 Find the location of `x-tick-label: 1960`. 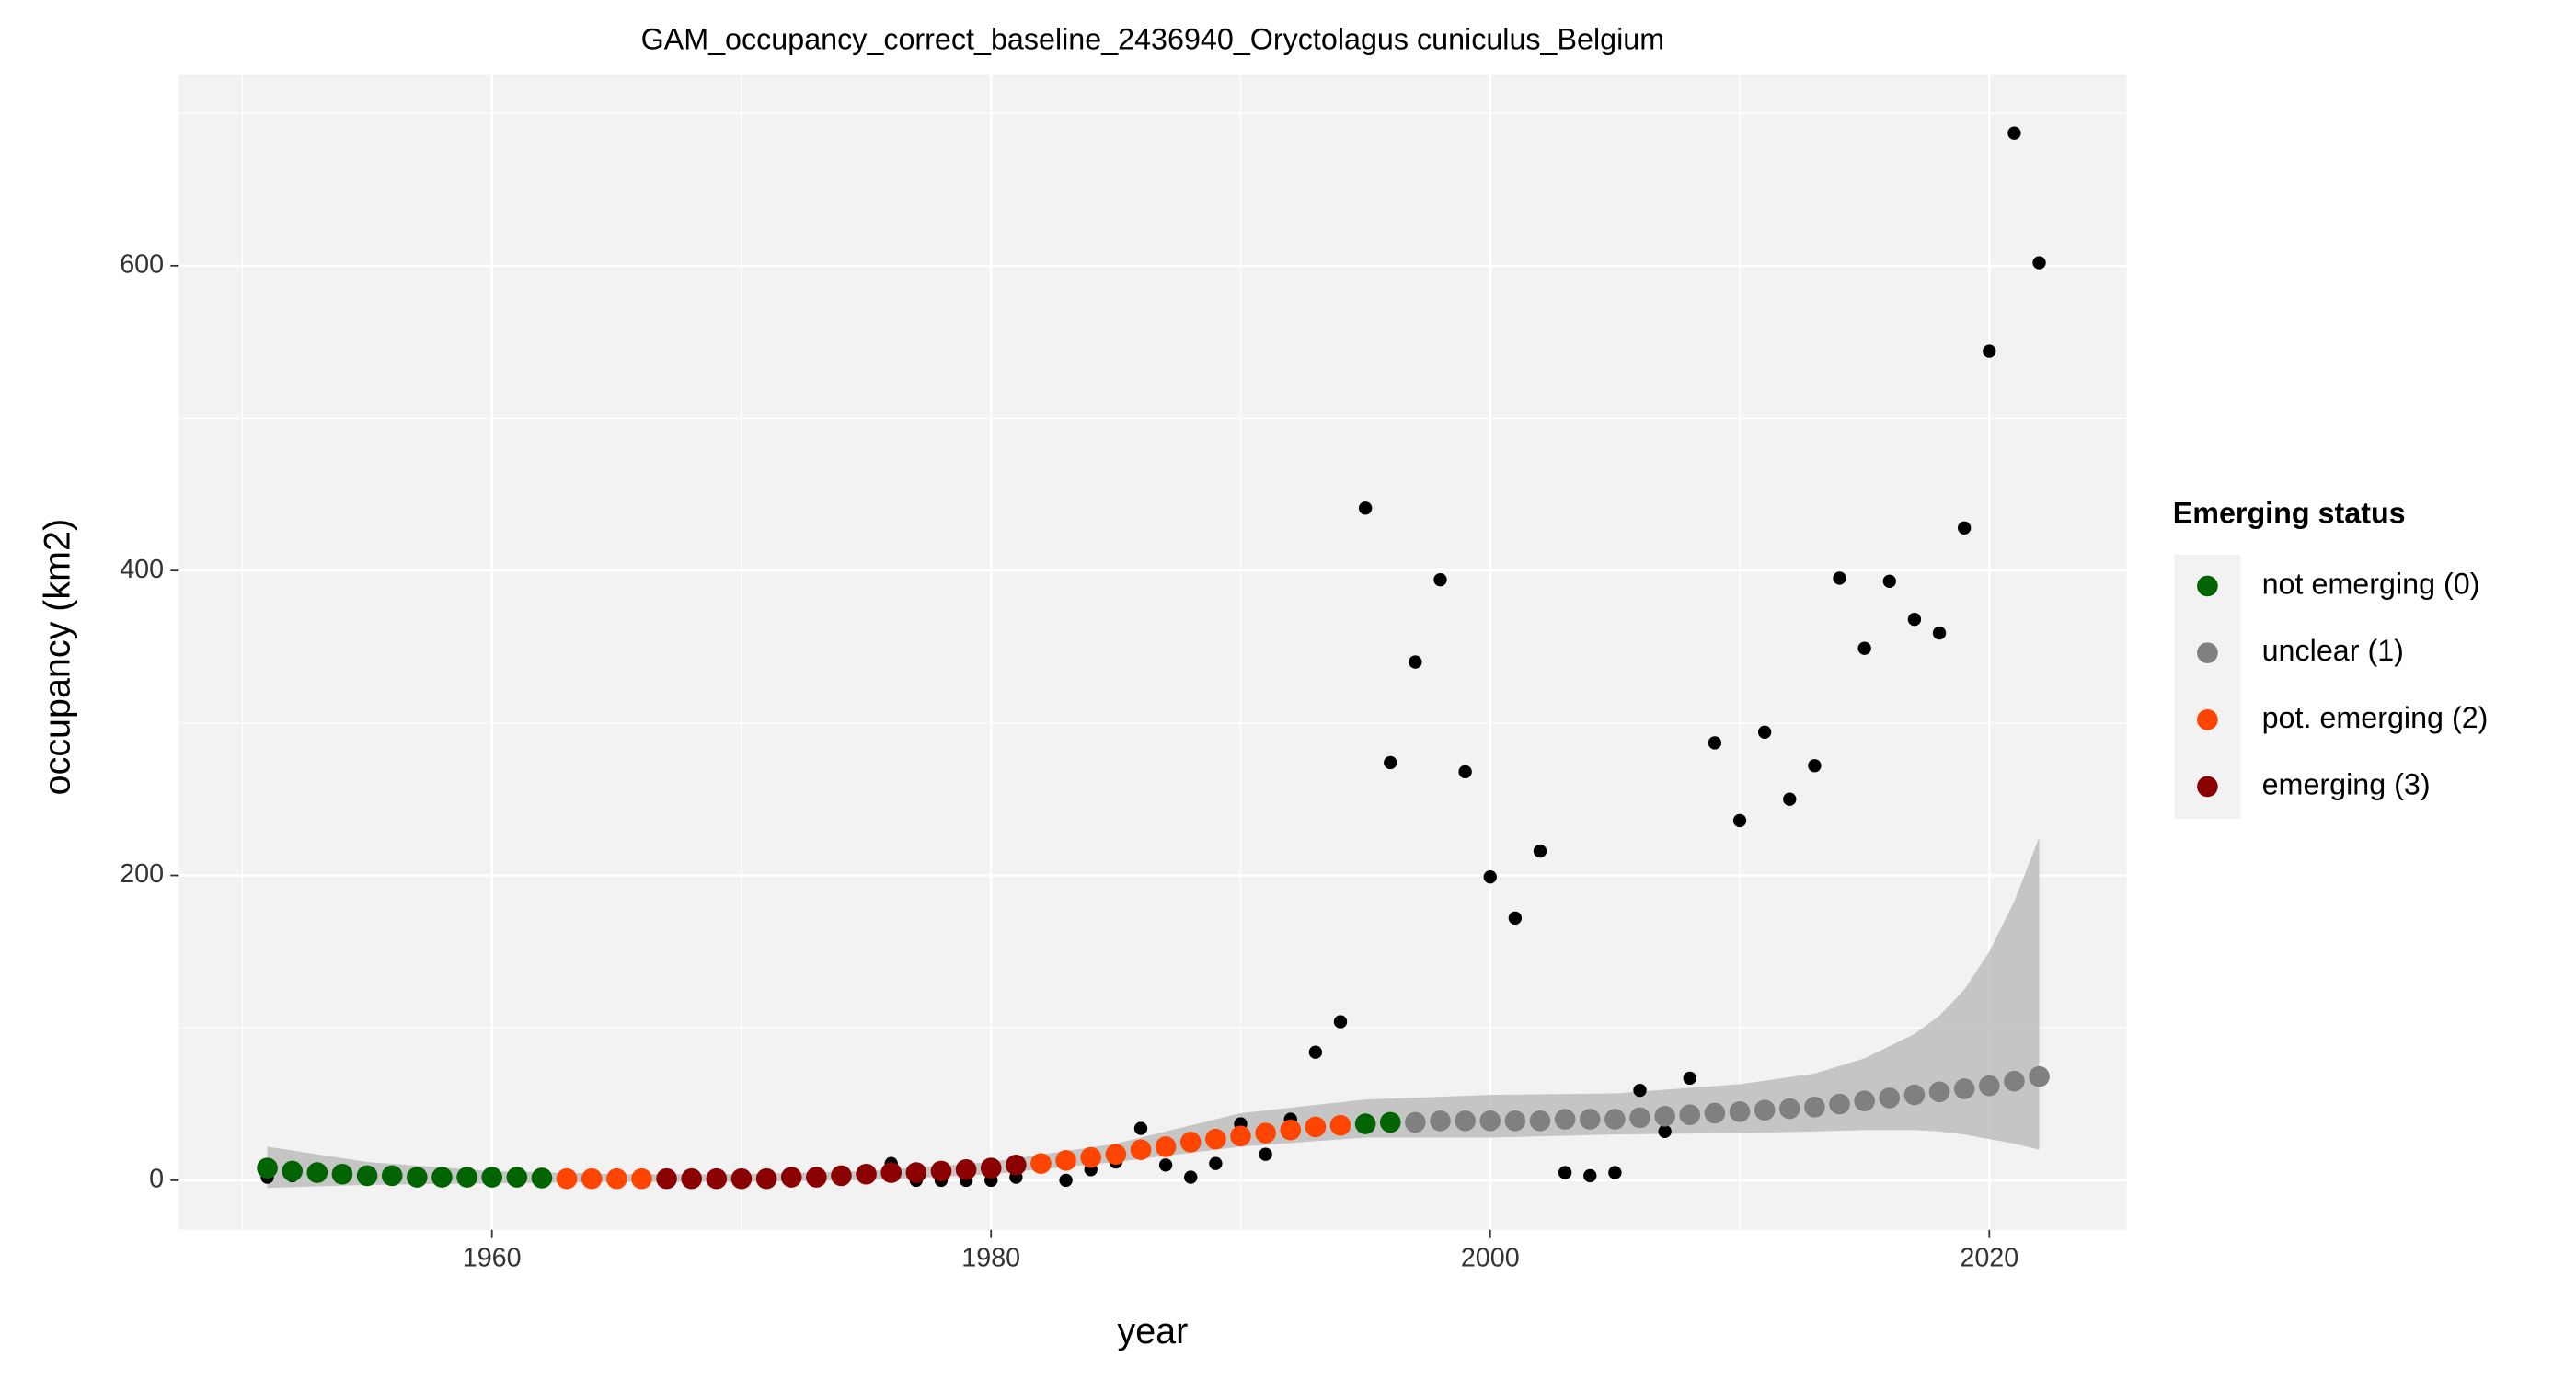

x-tick-label: 1960 is located at coordinates (493, 1258).